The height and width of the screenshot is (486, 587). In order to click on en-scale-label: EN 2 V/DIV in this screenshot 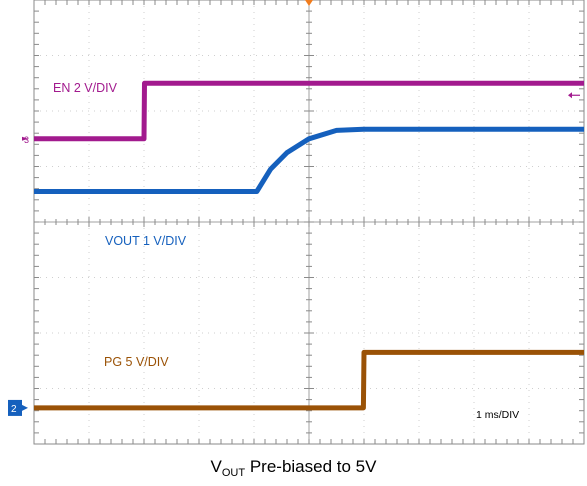, I will do `click(85, 88)`.